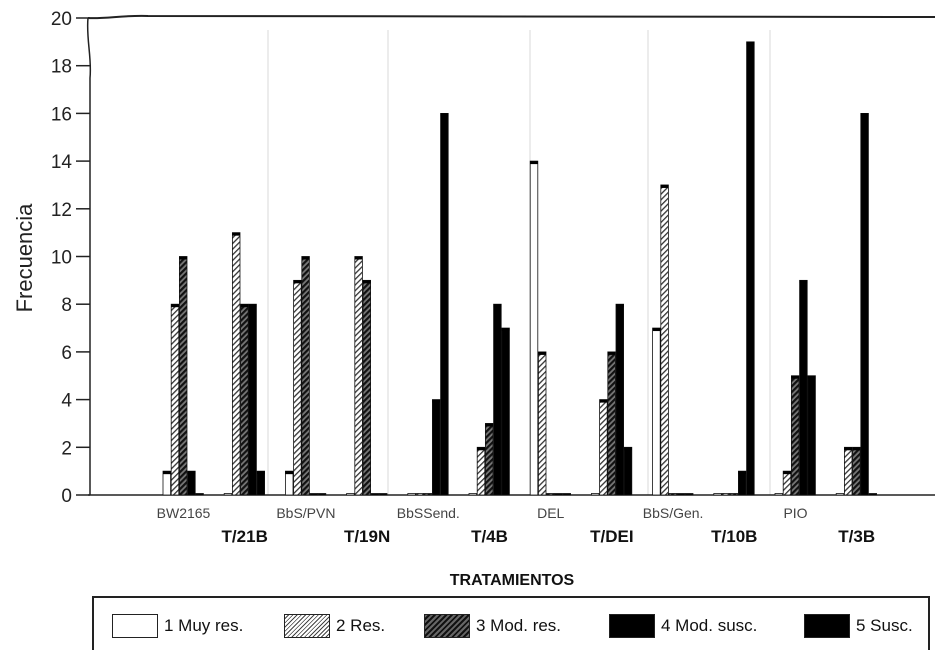  I want to click on x-category-label: DEL, so click(550, 513).